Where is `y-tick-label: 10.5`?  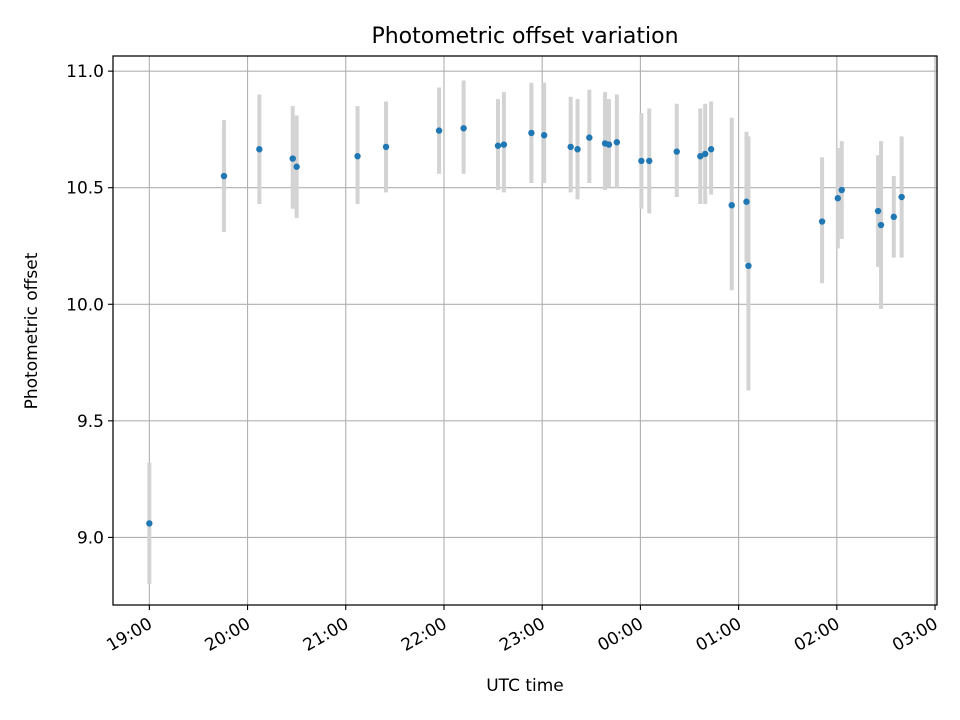 y-tick-label: 10.5 is located at coordinates (85, 189).